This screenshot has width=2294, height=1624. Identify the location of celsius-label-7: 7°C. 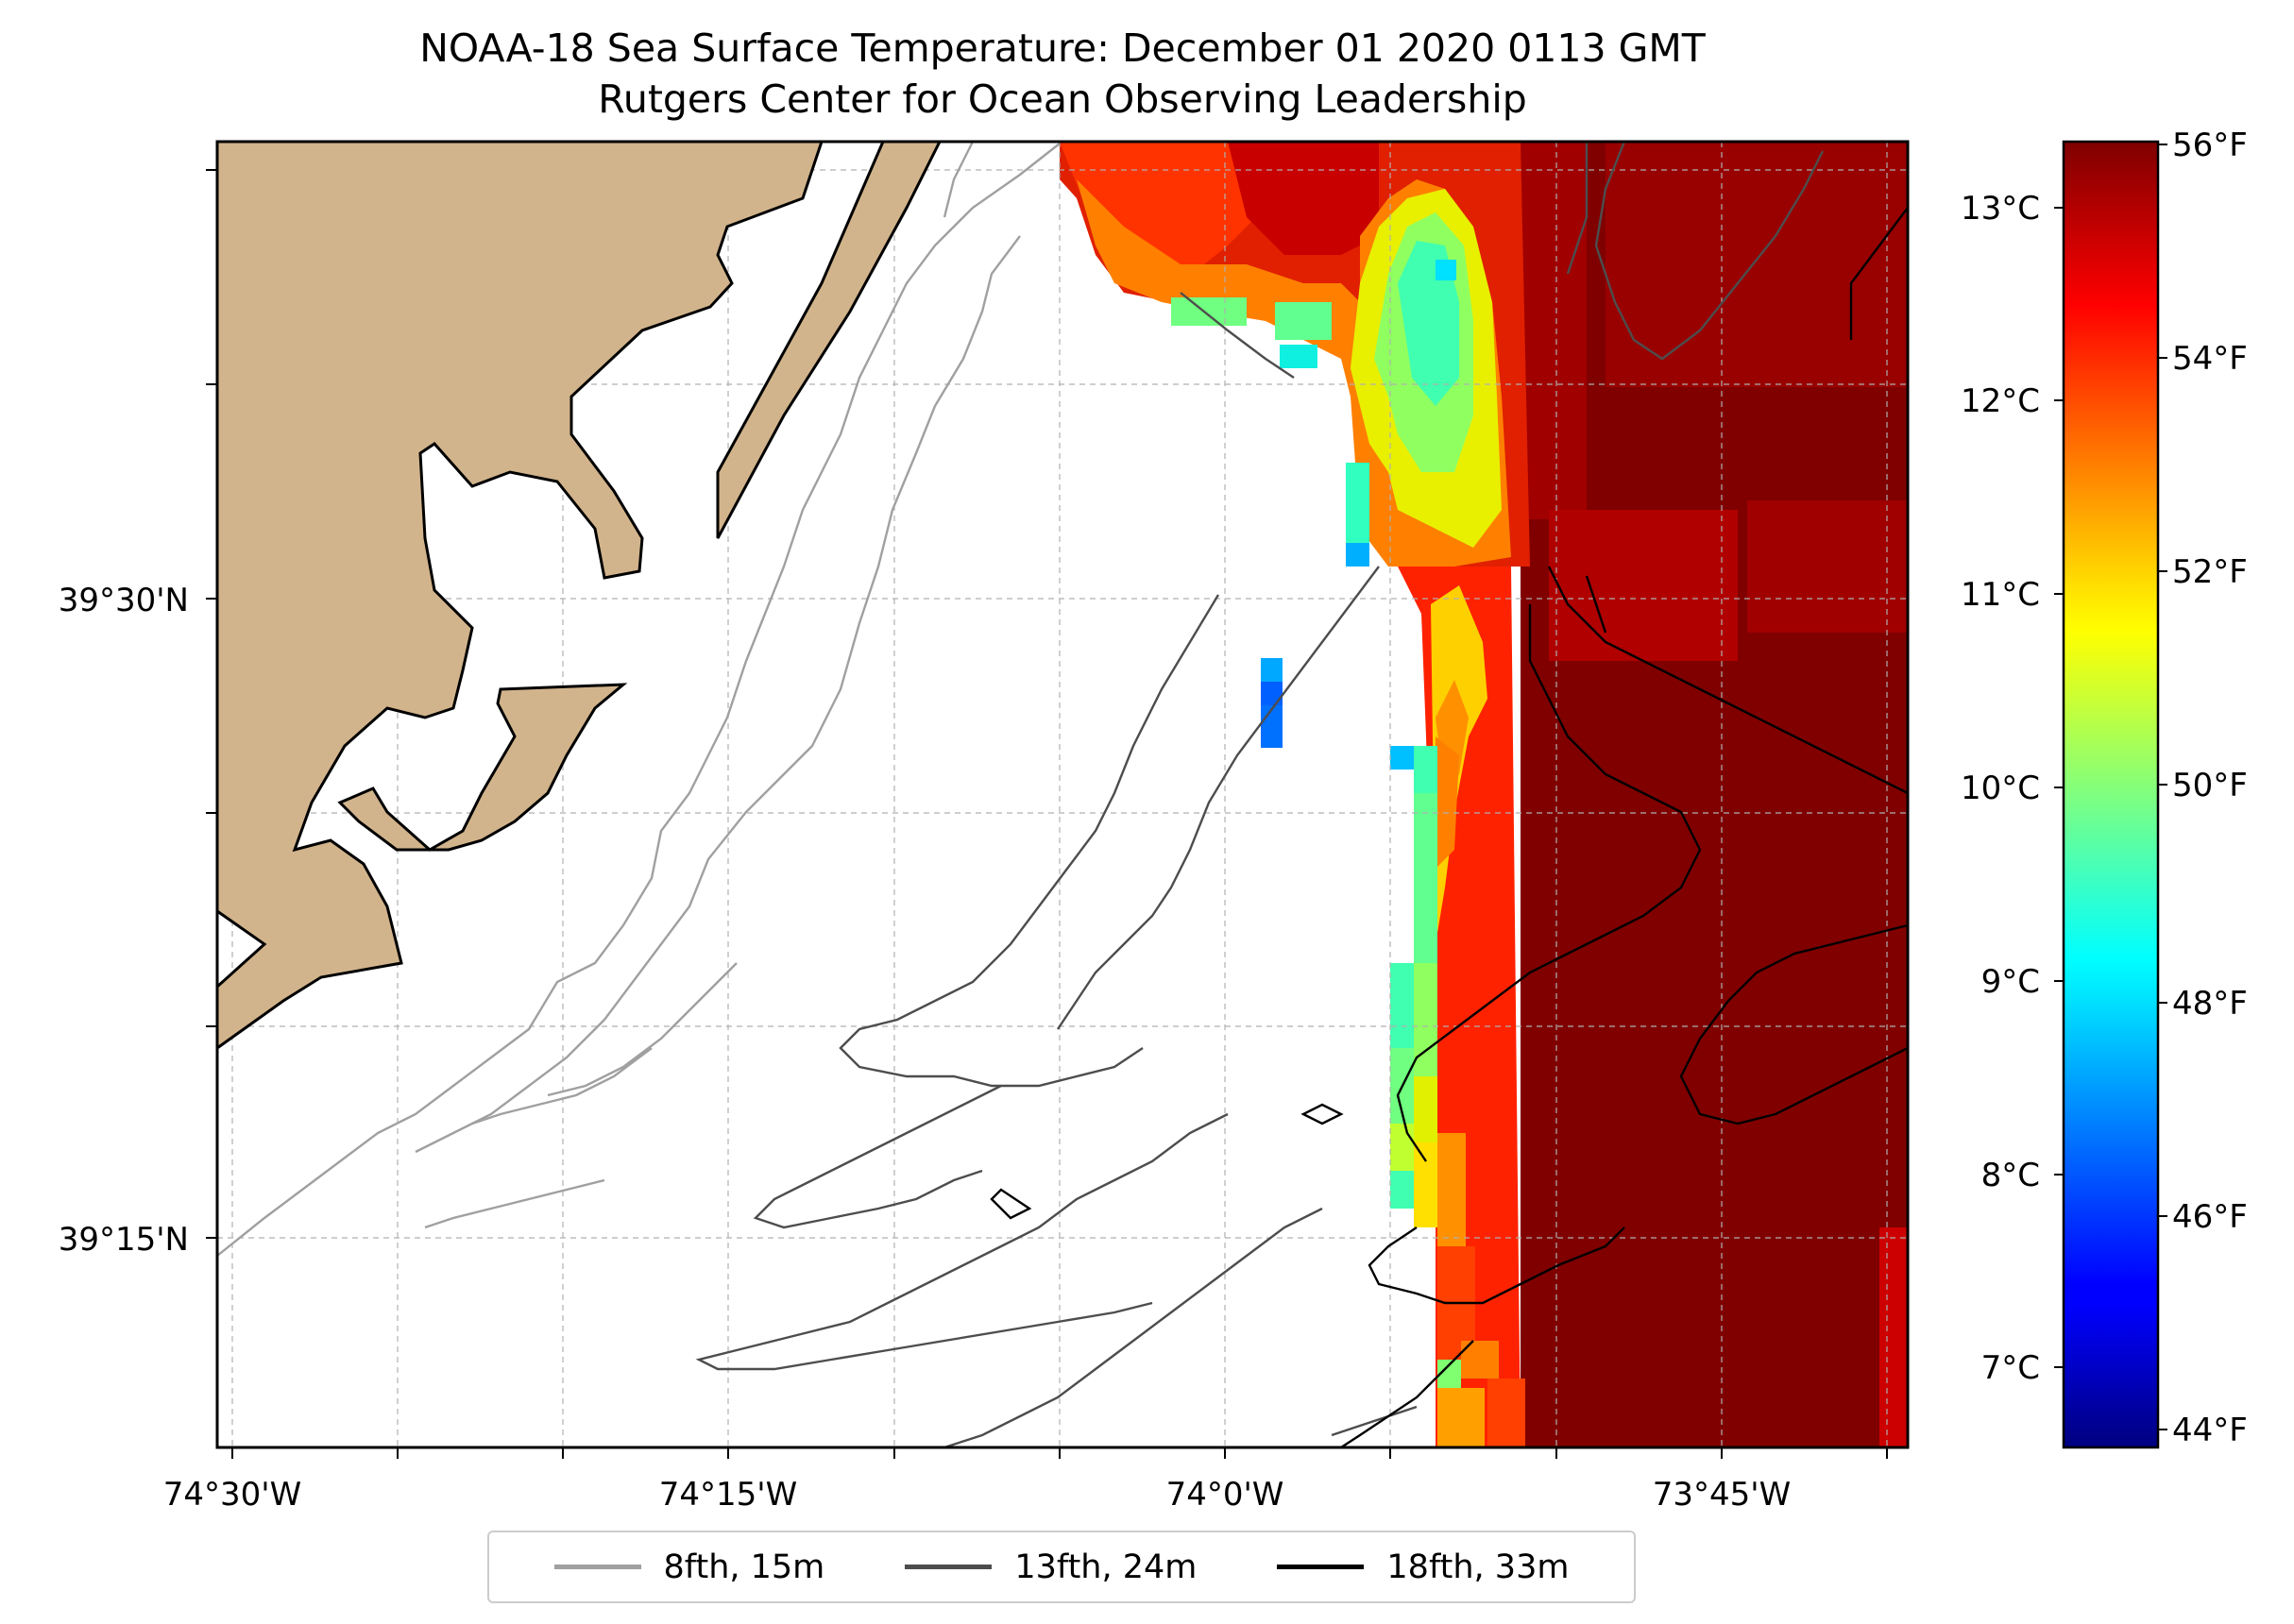
(2010, 1368).